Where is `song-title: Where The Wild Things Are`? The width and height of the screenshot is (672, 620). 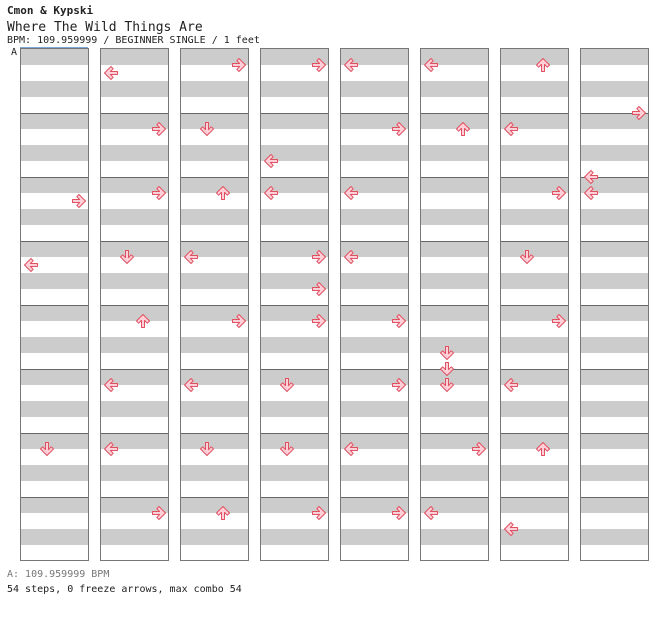
song-title: Where The Wild Things Are is located at coordinates (105, 27).